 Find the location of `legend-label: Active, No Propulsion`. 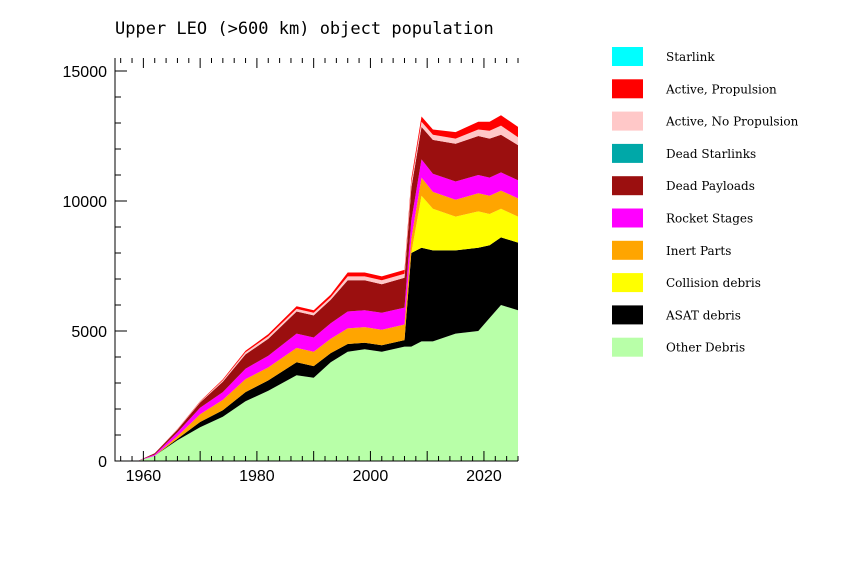

legend-label: Active, No Propulsion is located at coordinates (732, 122).